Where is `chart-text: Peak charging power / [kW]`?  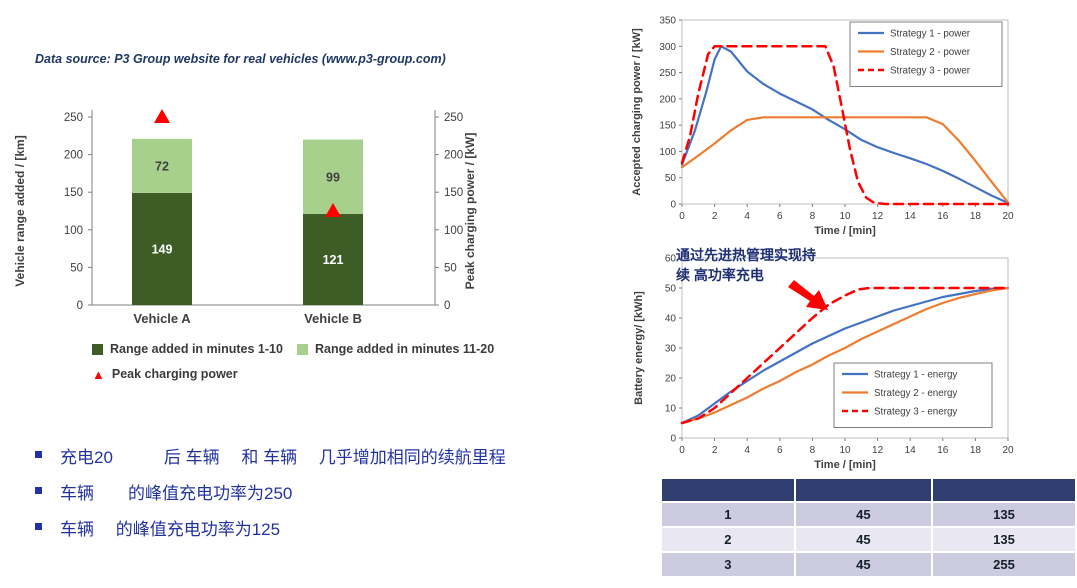
chart-text: Peak charging power / [kW] is located at coordinates (470, 211).